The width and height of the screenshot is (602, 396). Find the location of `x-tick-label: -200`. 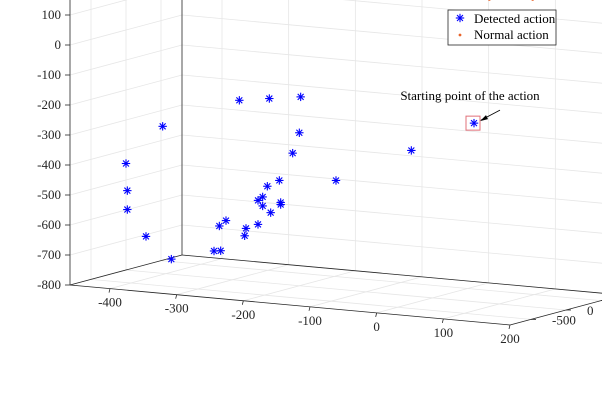

x-tick-label: -200 is located at coordinates (243, 314).